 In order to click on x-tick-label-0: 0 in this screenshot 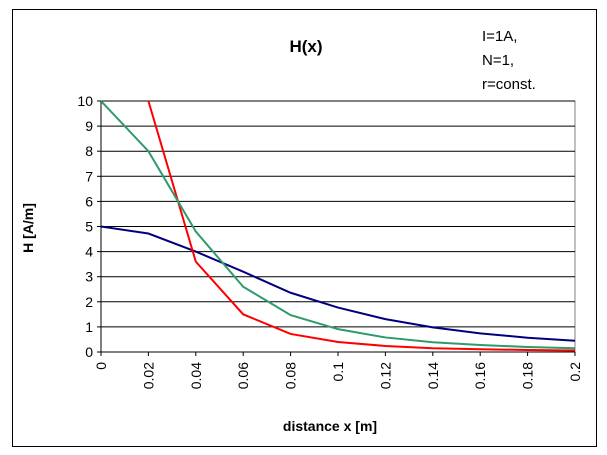, I will do `click(101, 366)`.